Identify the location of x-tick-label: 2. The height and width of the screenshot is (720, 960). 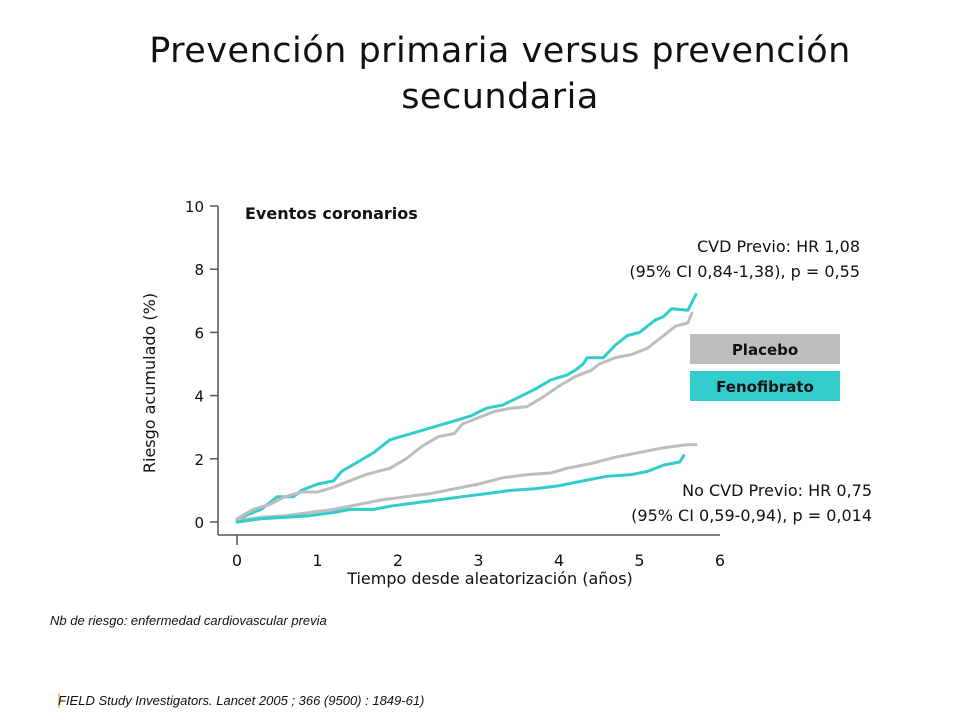
(398, 560).